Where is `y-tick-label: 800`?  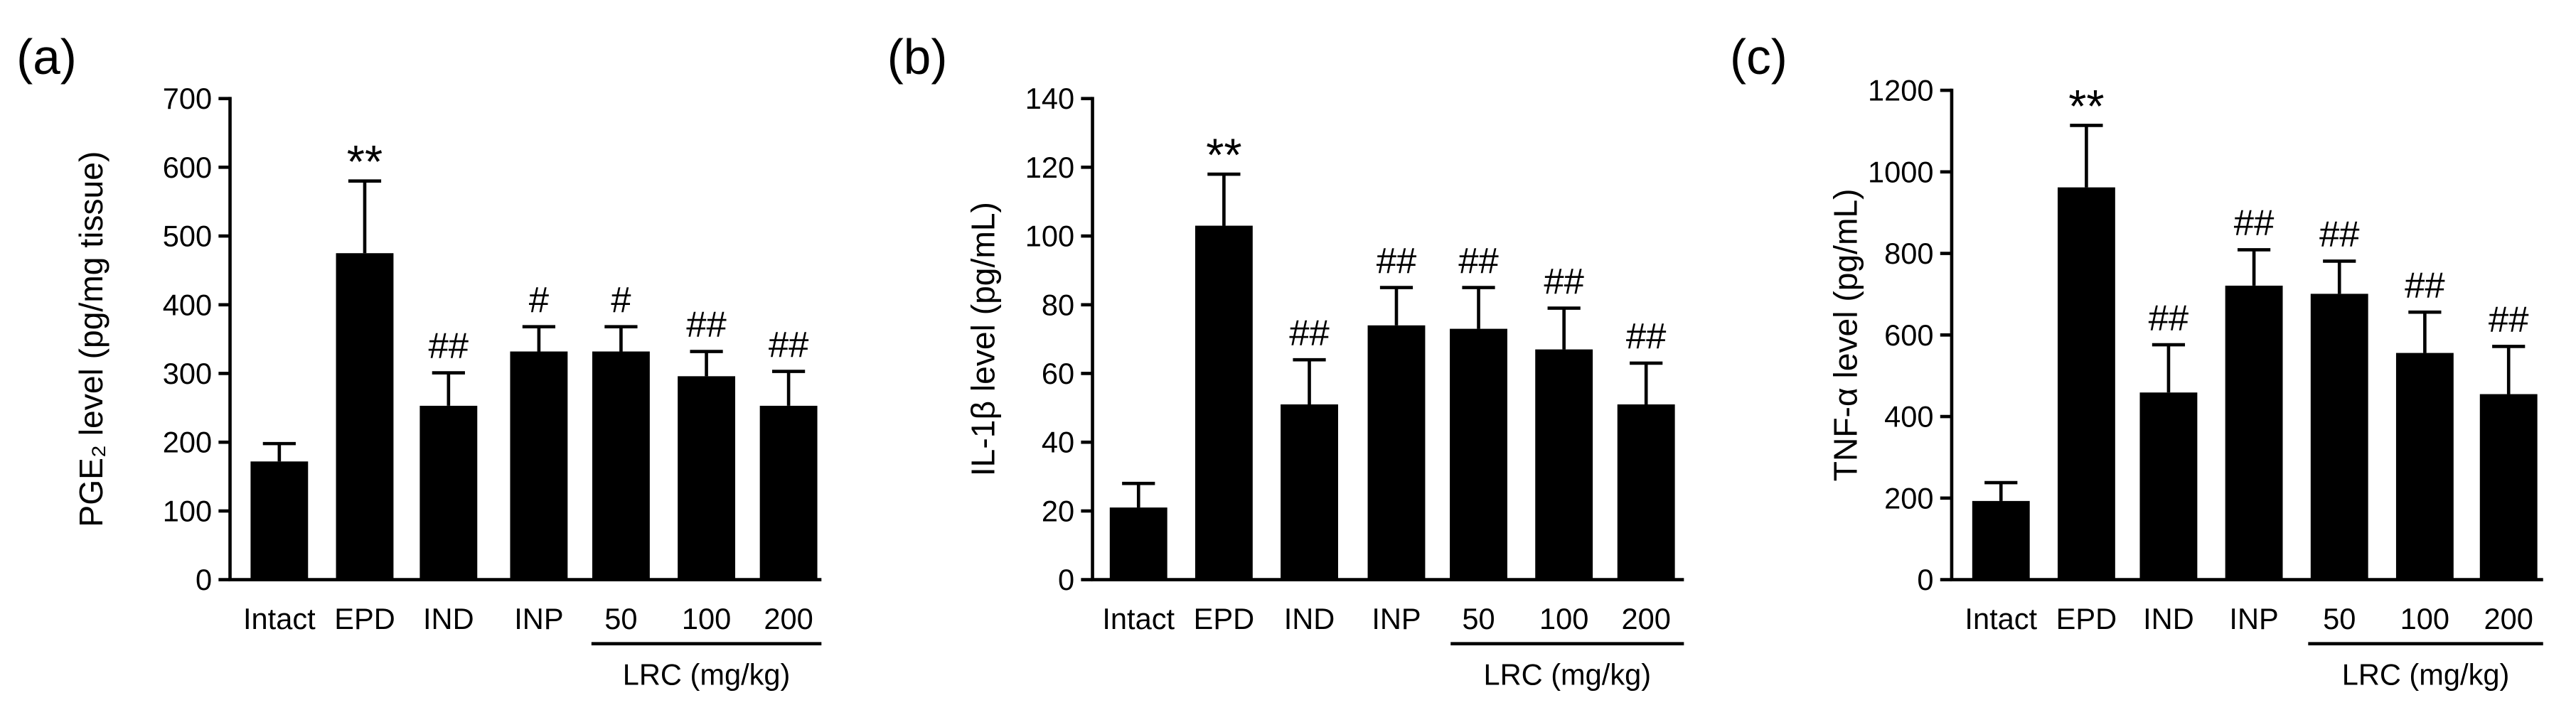 y-tick-label: 800 is located at coordinates (1908, 254).